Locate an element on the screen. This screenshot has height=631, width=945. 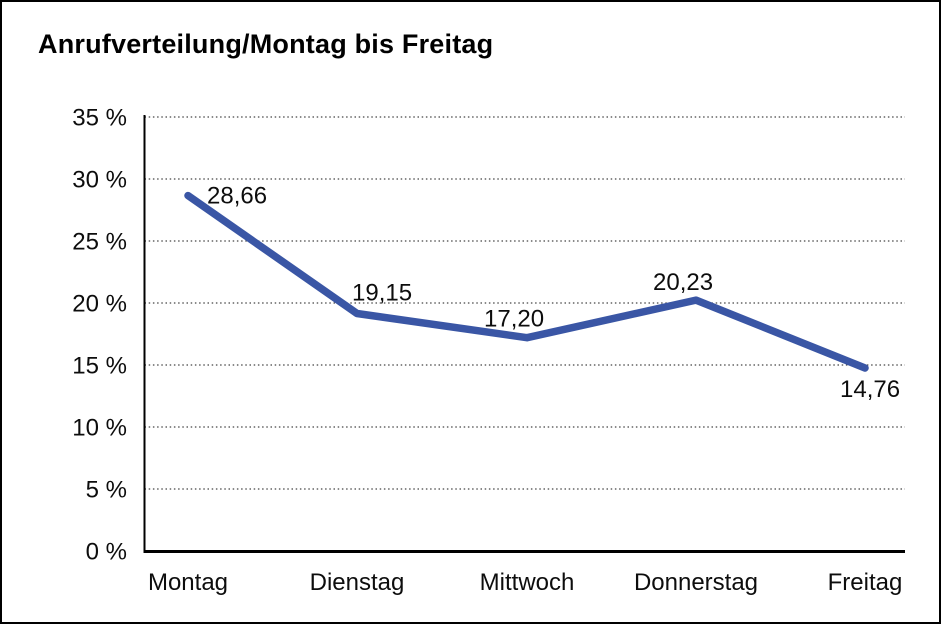
x-tick-label-montag: Montag is located at coordinates (188, 582).